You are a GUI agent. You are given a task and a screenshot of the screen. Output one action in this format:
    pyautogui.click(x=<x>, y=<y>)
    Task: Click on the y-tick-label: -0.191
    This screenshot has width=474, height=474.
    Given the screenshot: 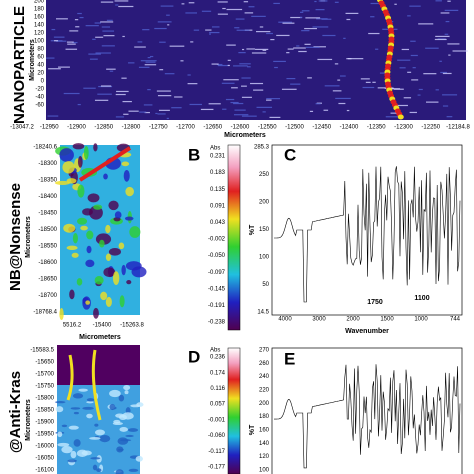 What is the action you would take?
    pyautogui.click(x=217, y=306)
    